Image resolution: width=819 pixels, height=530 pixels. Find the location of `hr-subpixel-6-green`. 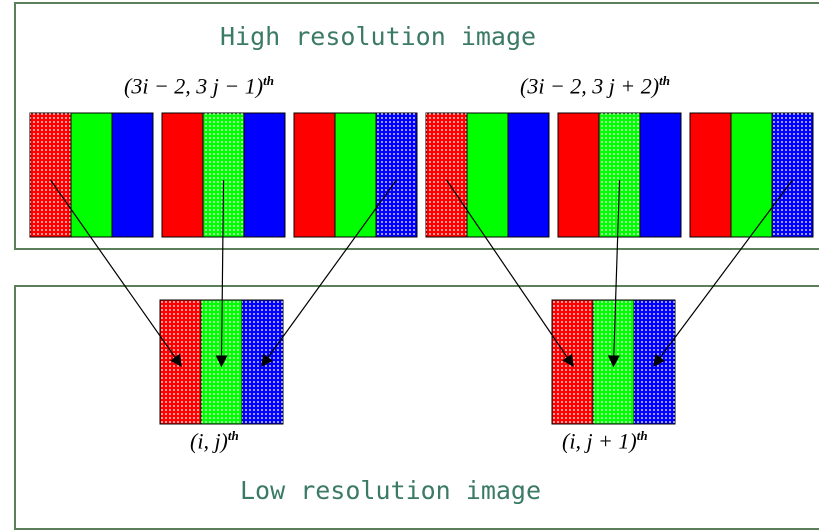

hr-subpixel-6-green is located at coordinates (751, 175).